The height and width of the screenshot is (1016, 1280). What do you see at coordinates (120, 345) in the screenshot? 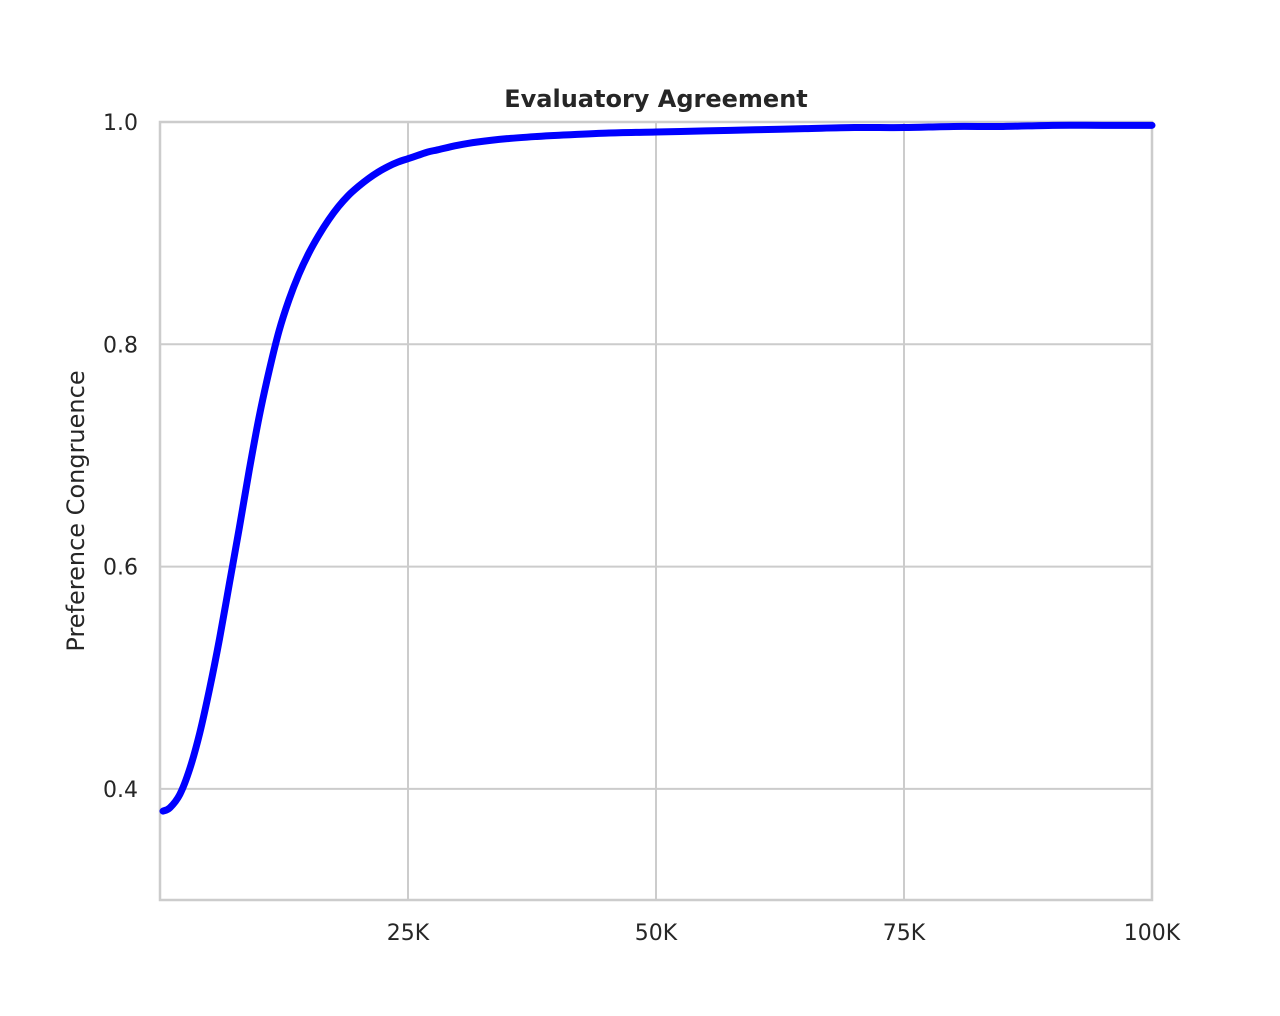
I see `y-tick-label: 0.8` at bounding box center [120, 345].